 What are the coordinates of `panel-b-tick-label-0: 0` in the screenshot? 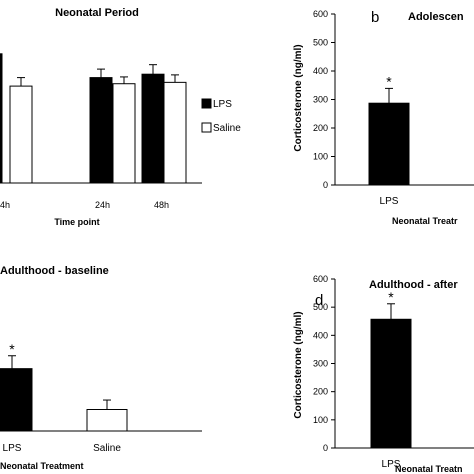 It's located at (325, 185).